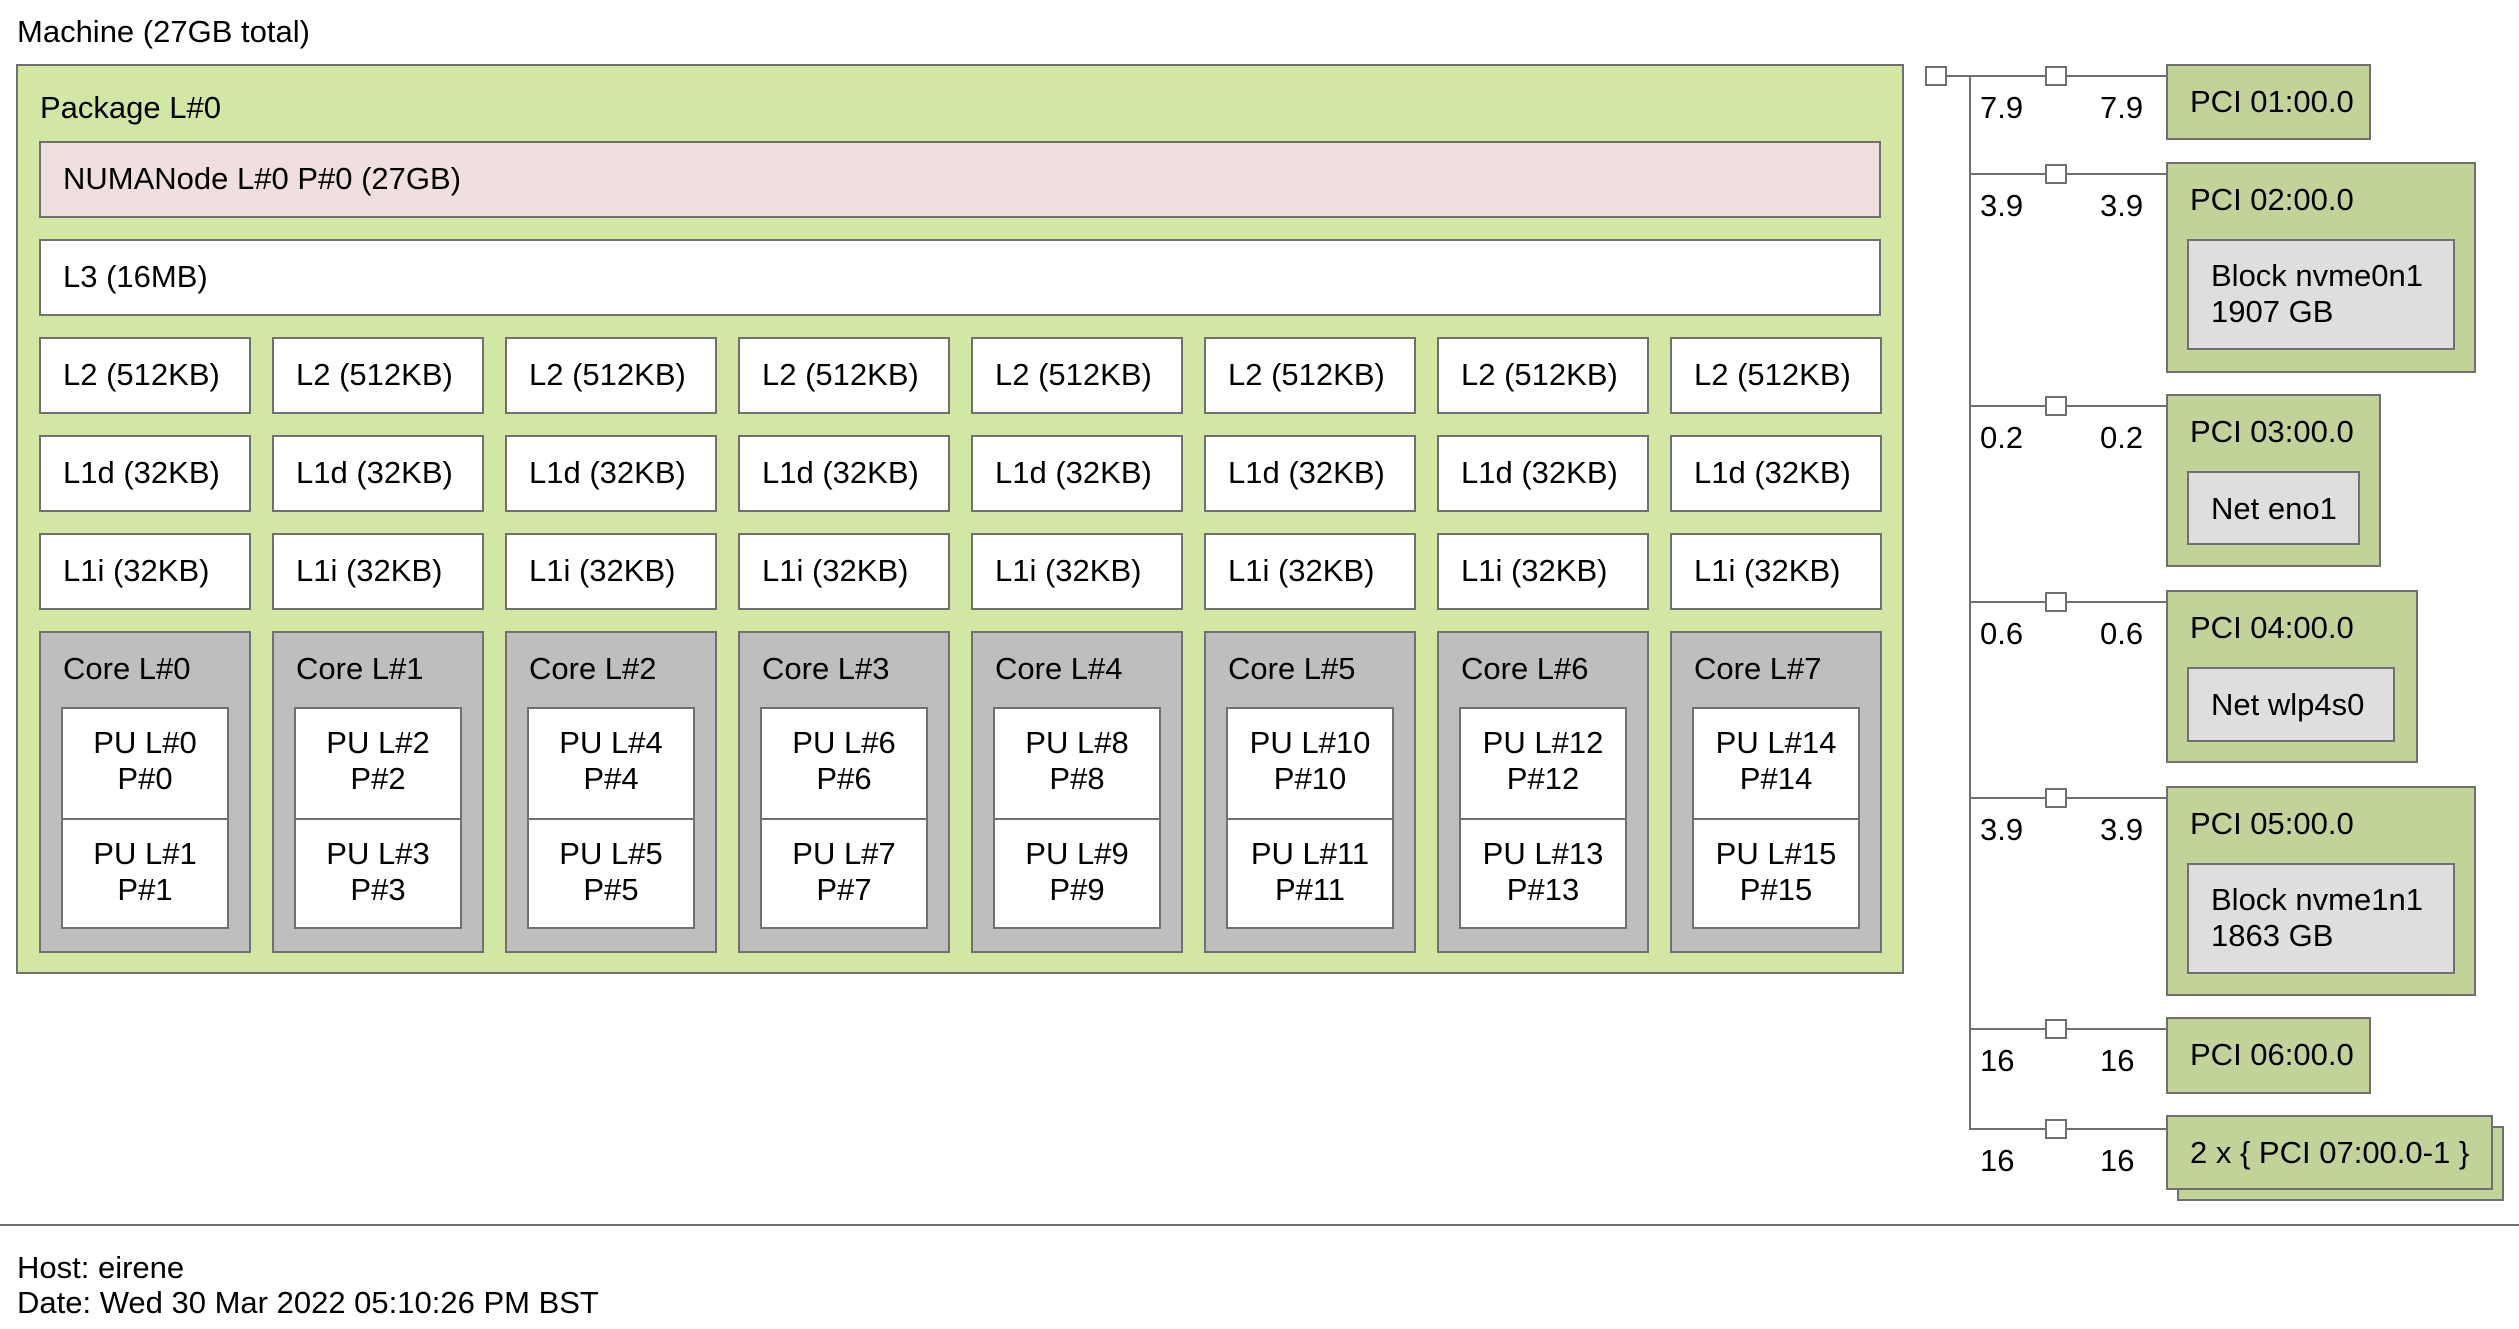 The height and width of the screenshot is (1329, 2519). Describe the element at coordinates (1525, 668) in the screenshot. I see `core-label: Core L#6` at that location.